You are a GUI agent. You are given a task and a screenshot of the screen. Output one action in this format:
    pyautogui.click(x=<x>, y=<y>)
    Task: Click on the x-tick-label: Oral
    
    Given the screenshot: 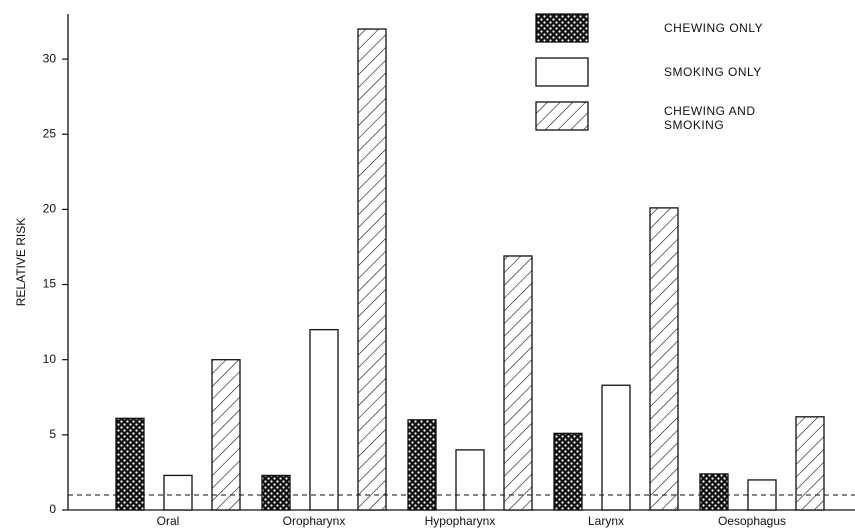 What is the action you would take?
    pyautogui.click(x=168, y=521)
    